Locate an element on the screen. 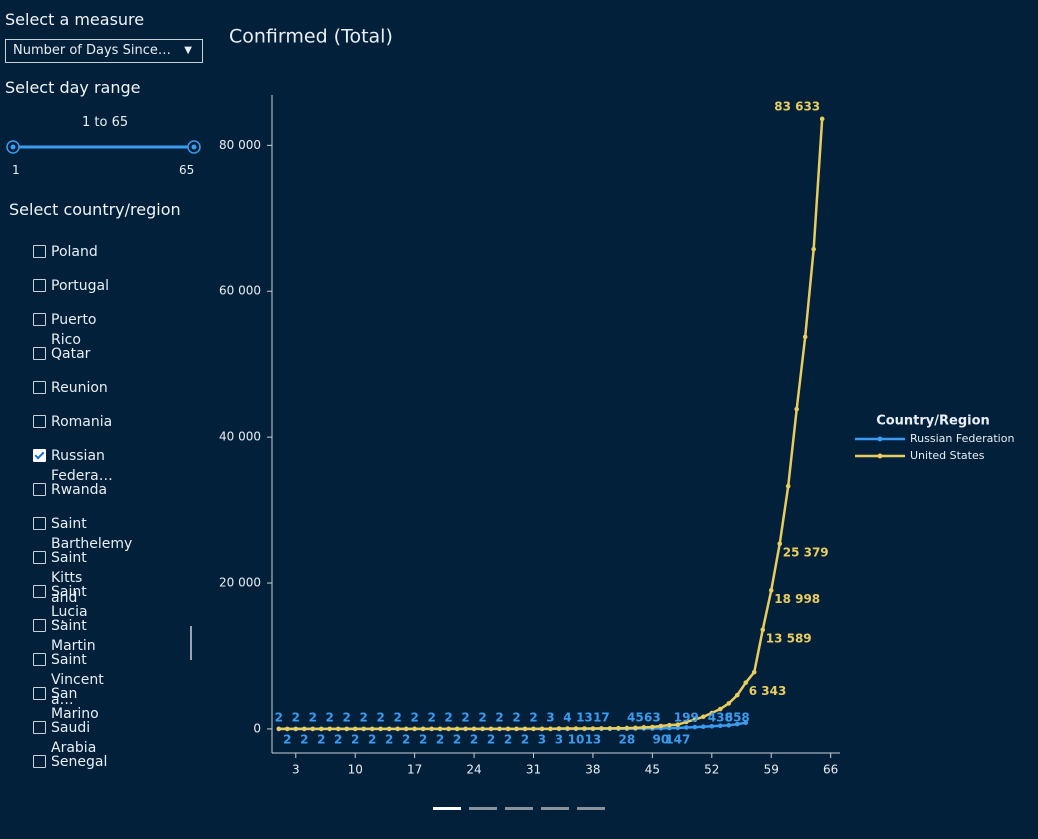  data-label: 3 is located at coordinates (550, 718).